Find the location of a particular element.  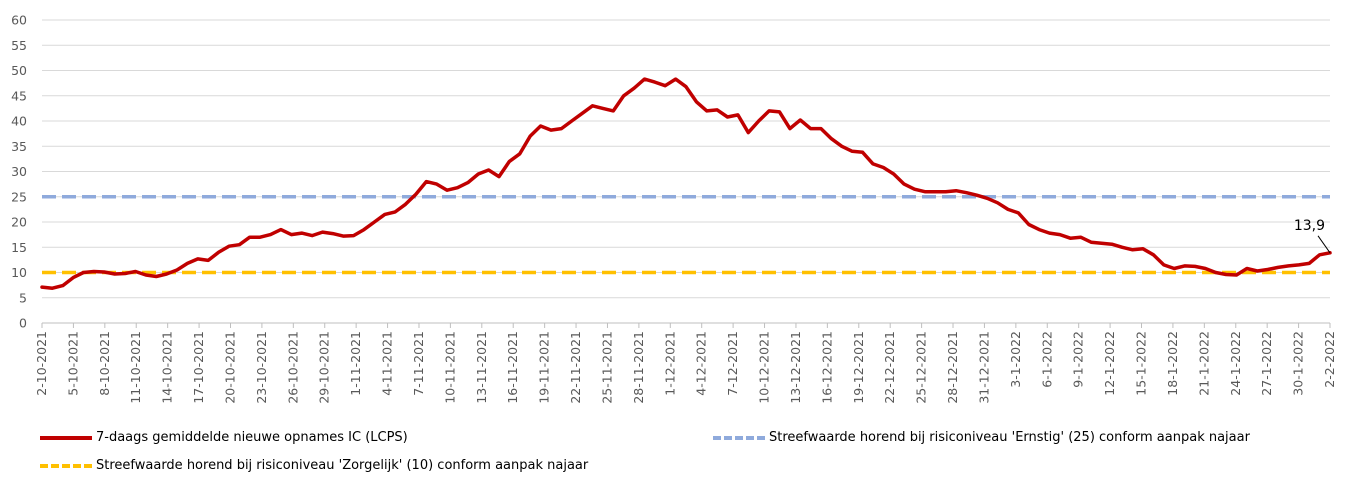

x-tick-label: 16-11-2021 is located at coordinates (512, 367).